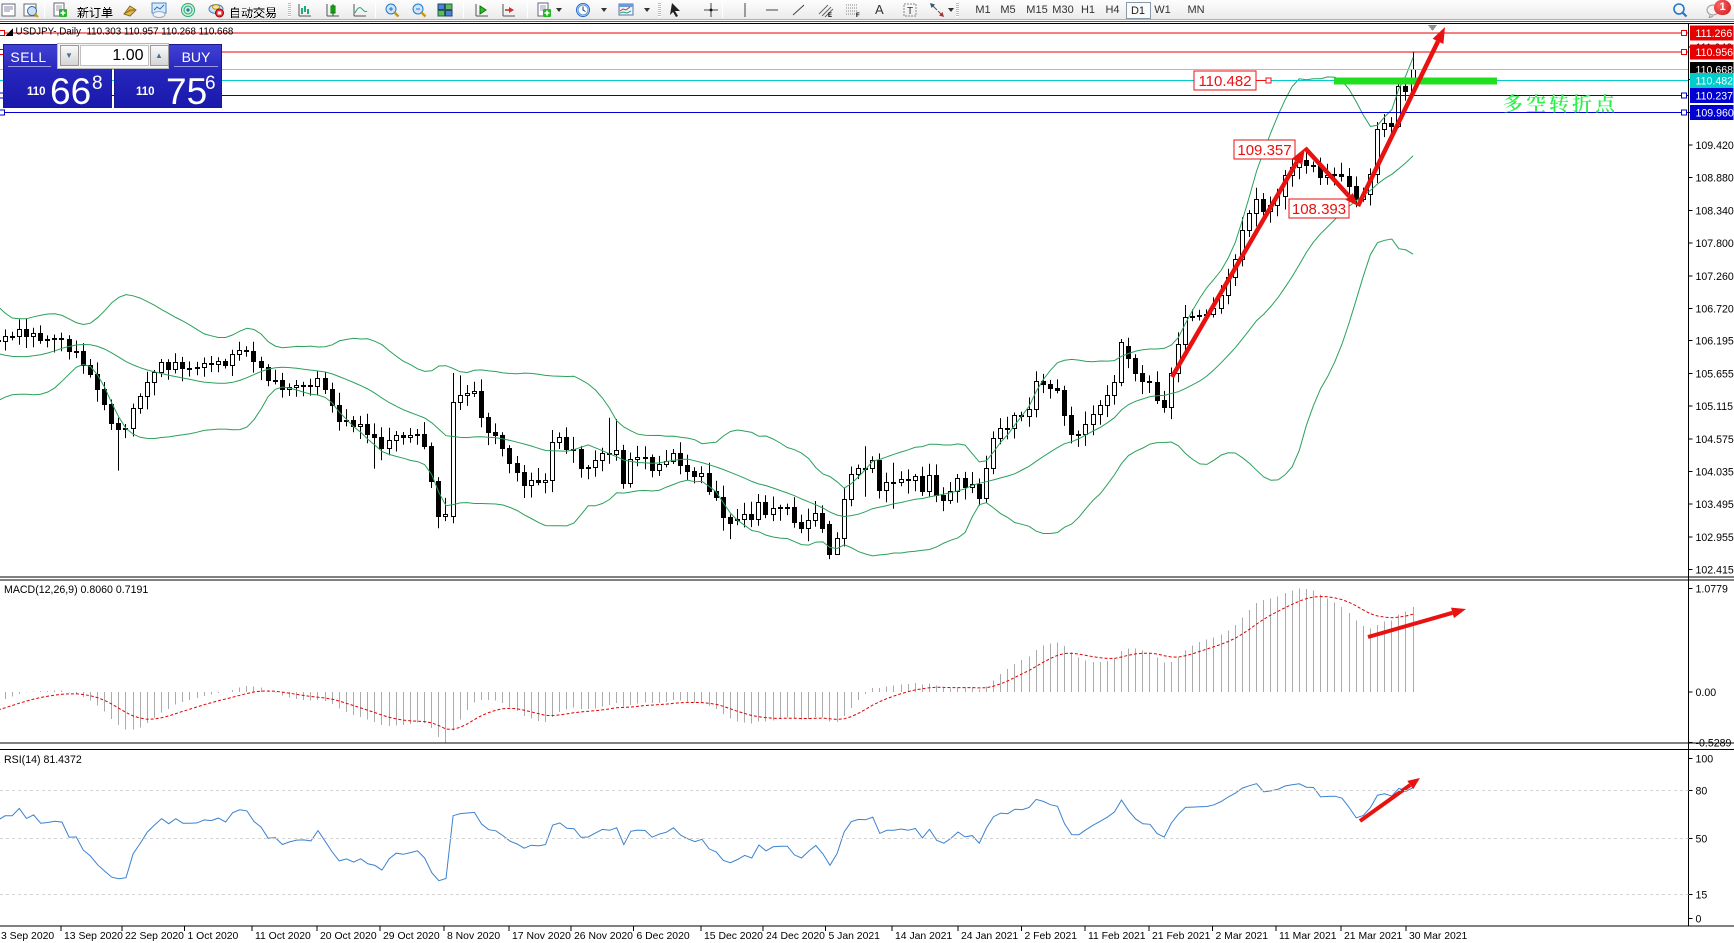 The width and height of the screenshot is (1734, 943). What do you see at coordinates (213, 936) in the screenshot?
I see `svg-text: 1 Oct 2020` at bounding box center [213, 936].